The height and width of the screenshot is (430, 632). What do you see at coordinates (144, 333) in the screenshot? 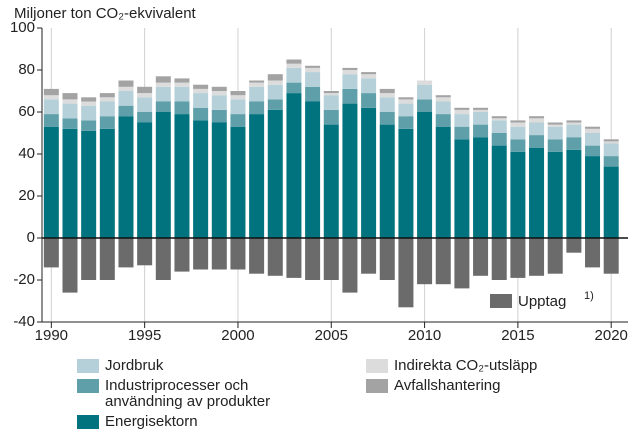
I see `x-tick-label: 1995` at bounding box center [144, 333].